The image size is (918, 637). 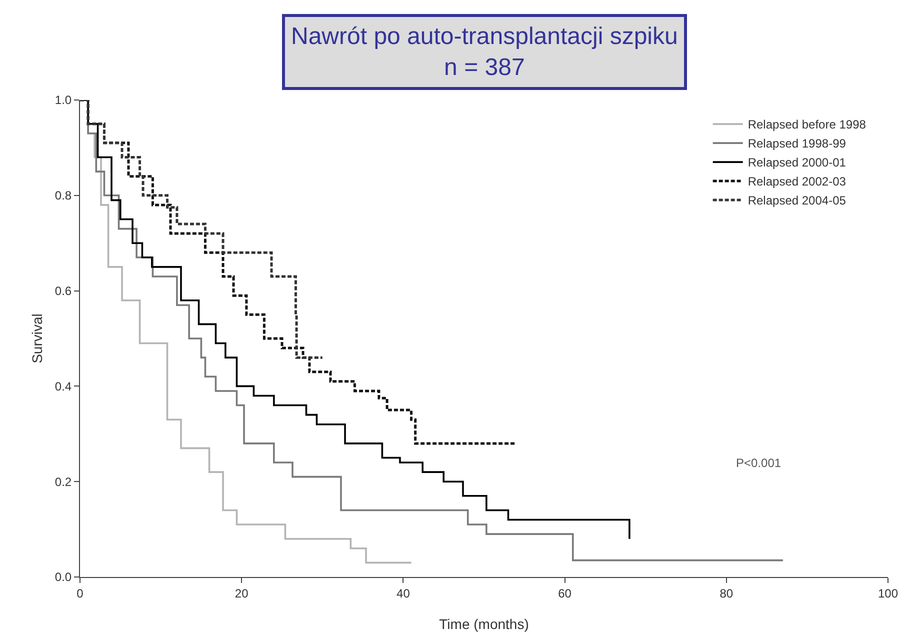 What do you see at coordinates (63, 481) in the screenshot?
I see `y-tick-label: 0.2` at bounding box center [63, 481].